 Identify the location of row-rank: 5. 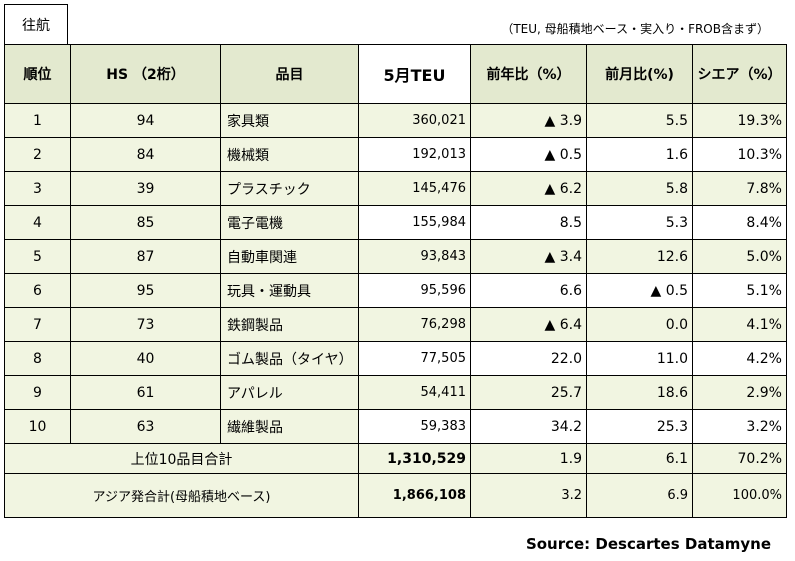
(37, 256).